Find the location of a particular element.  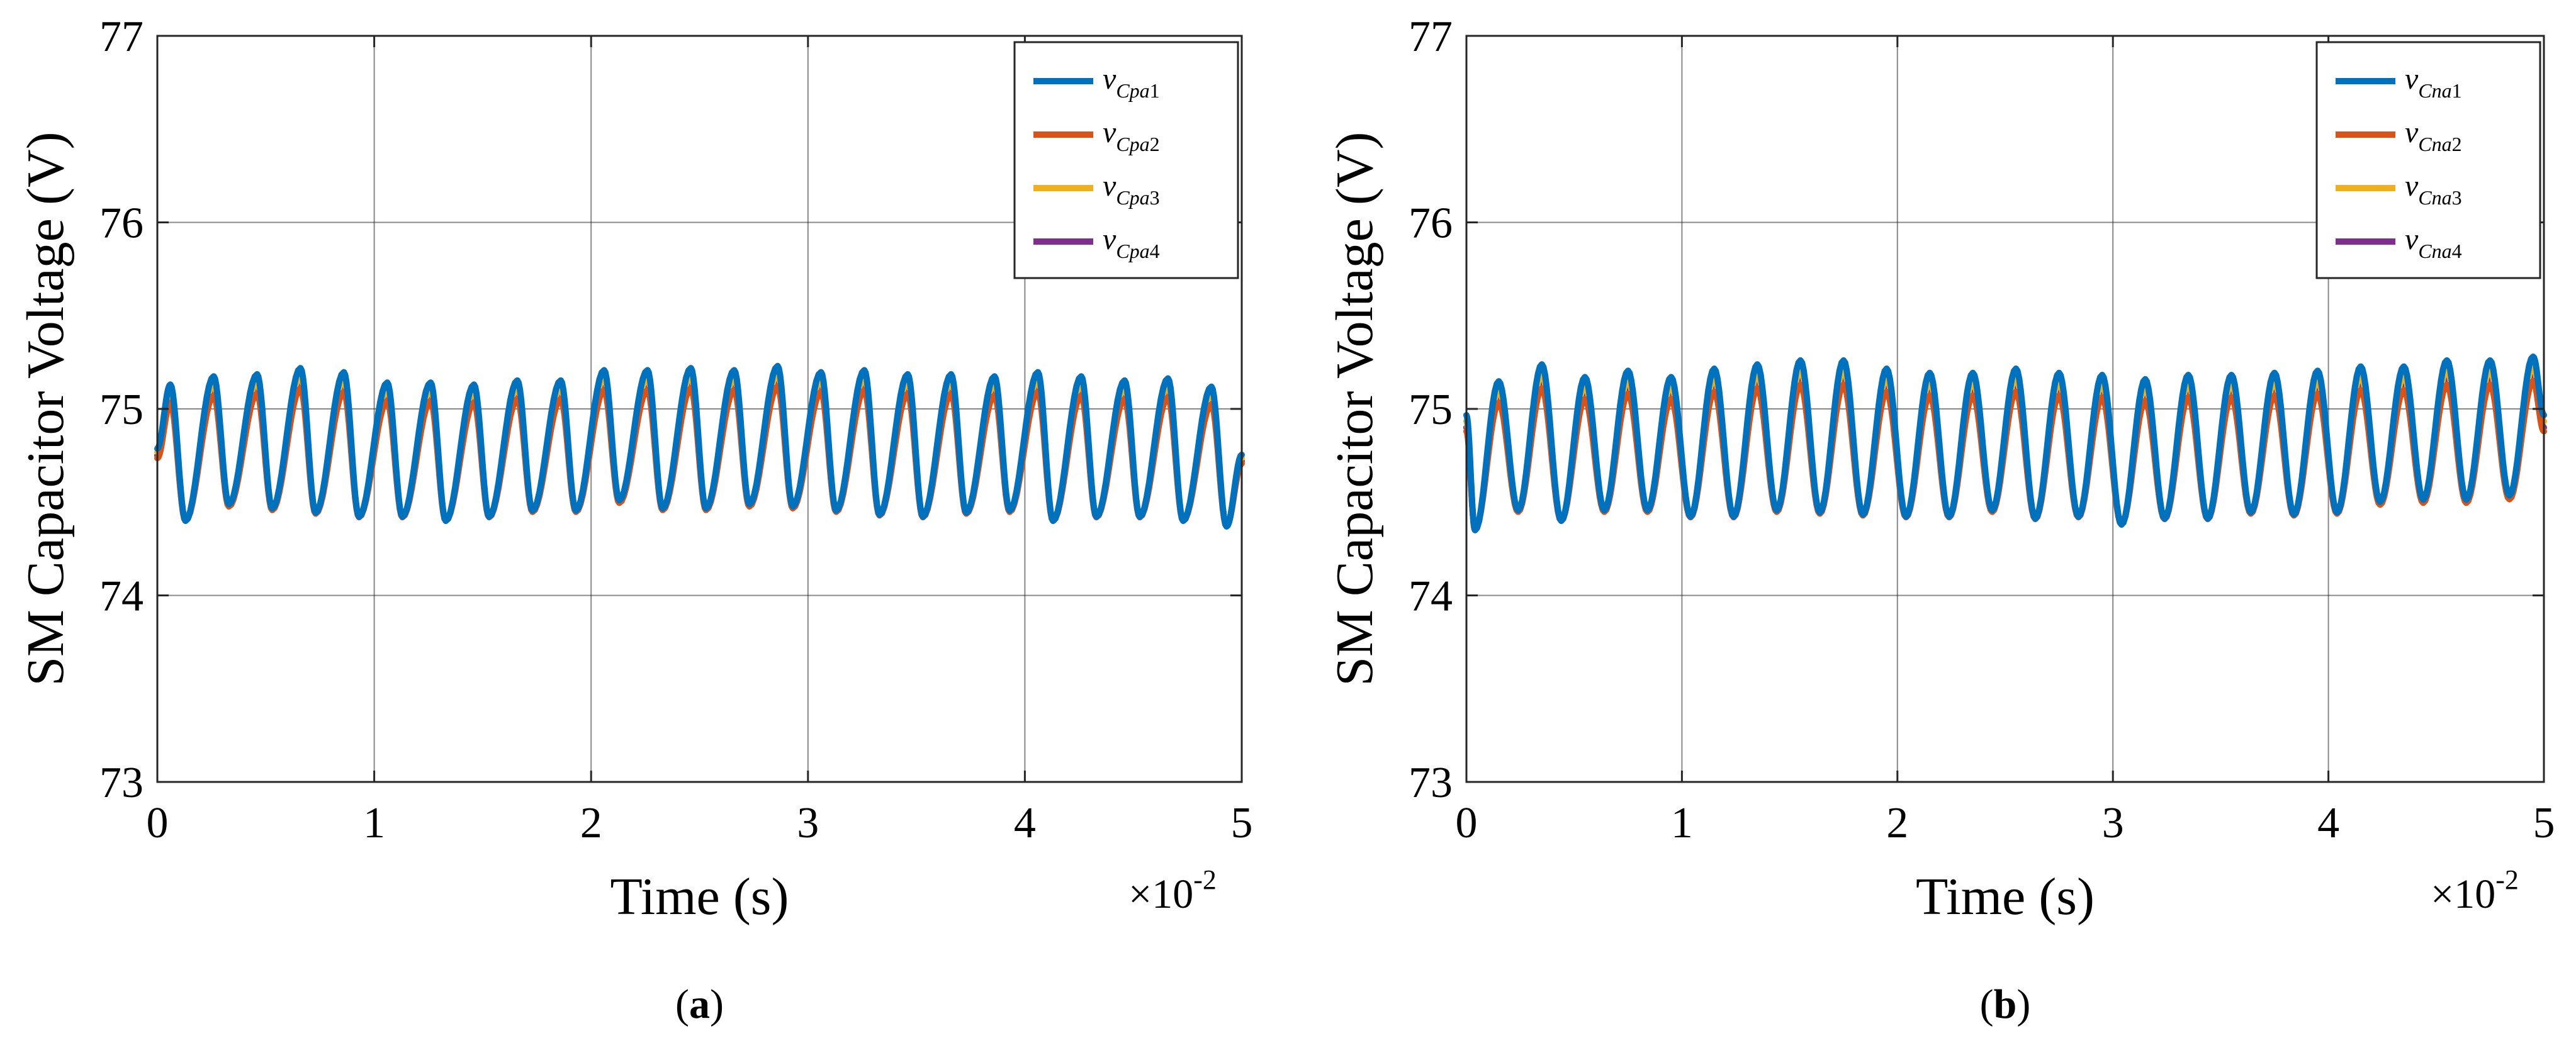

panel-caption-letter: a is located at coordinates (699, 1004).